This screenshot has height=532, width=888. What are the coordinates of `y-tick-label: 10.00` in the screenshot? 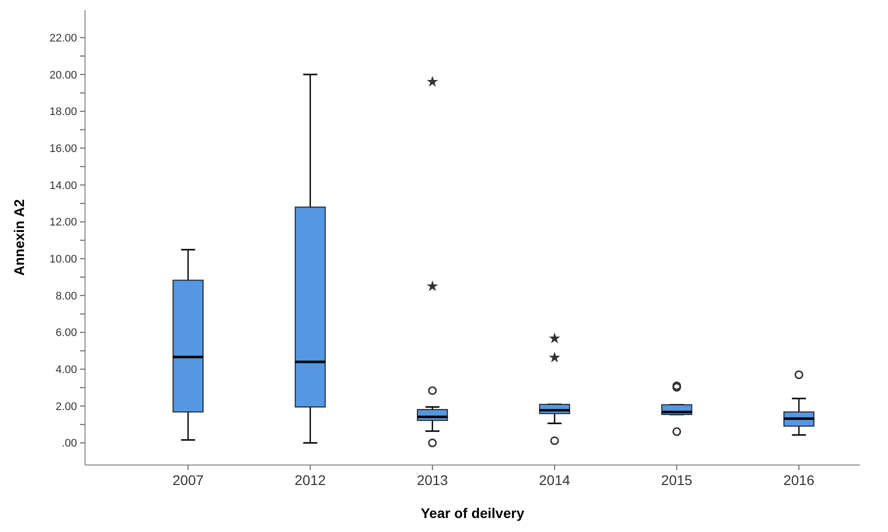 It's located at (63, 260).